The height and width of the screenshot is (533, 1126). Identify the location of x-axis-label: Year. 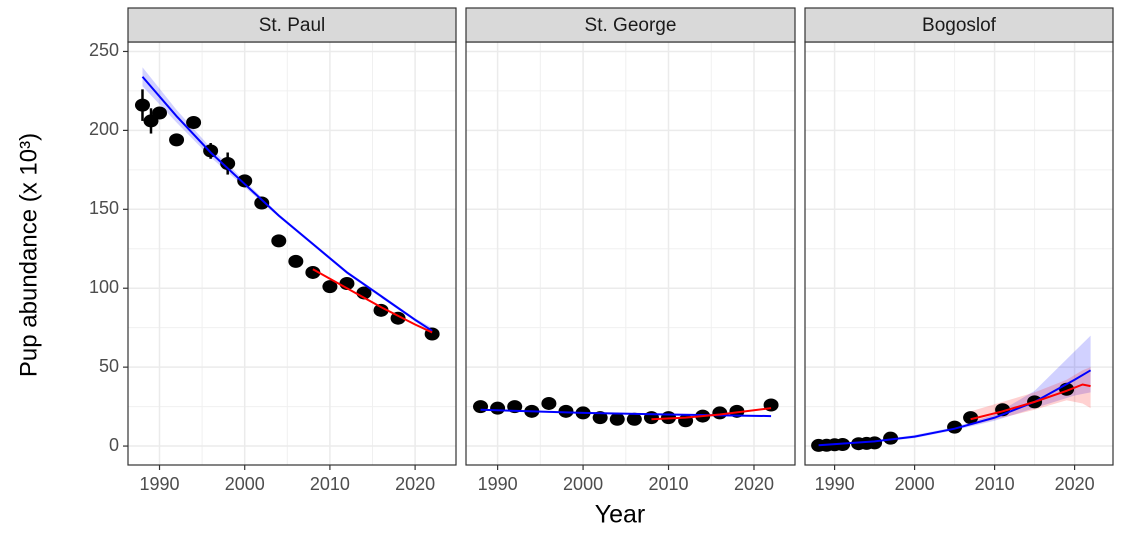
(620, 515).